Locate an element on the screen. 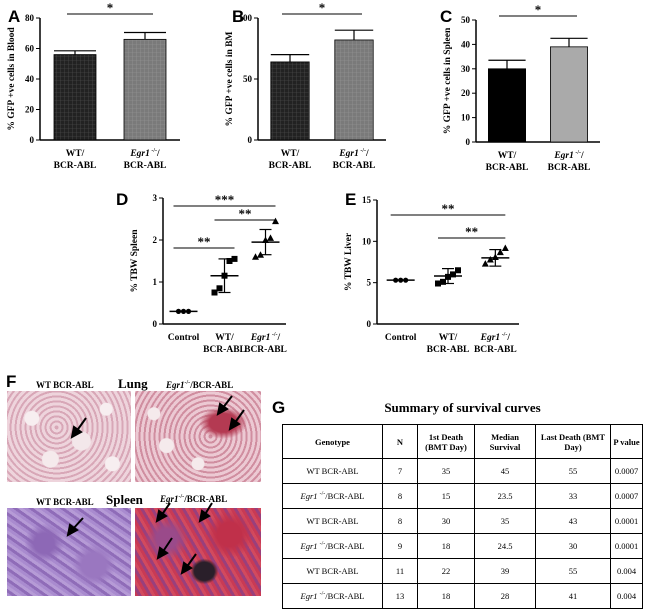 Image resolution: width=650 pixels, height=609 pixels. panel-d-ytick-label: 1 is located at coordinates (155, 282).